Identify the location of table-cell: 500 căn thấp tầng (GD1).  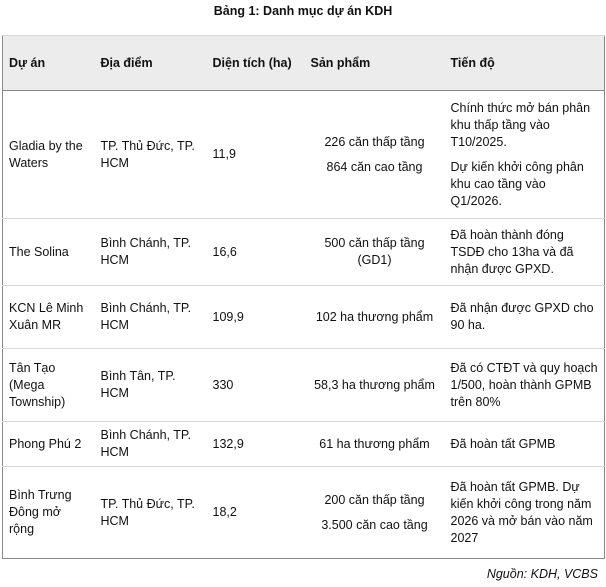
(374, 252).